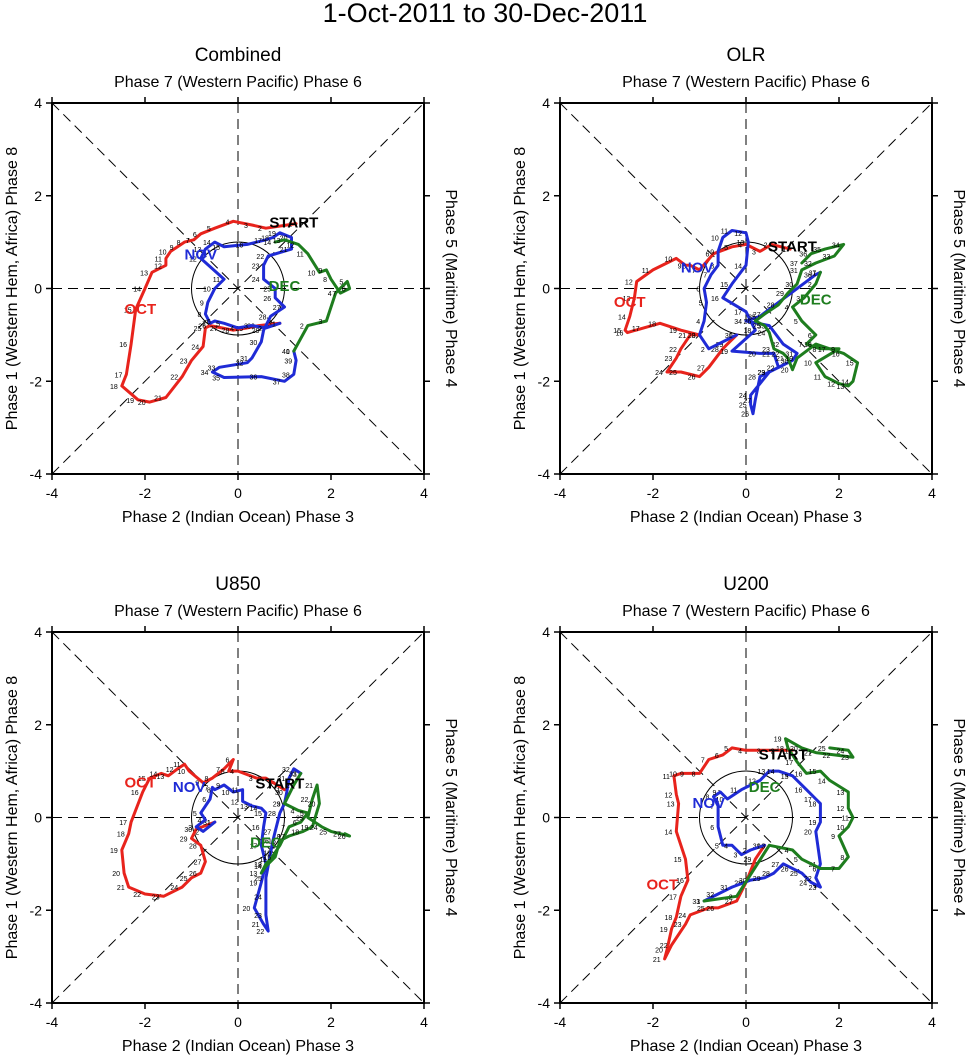 The image size is (971, 1056). What do you see at coordinates (312, 295) in the screenshot?
I see `series-line-dec` at bounding box center [312, 295].